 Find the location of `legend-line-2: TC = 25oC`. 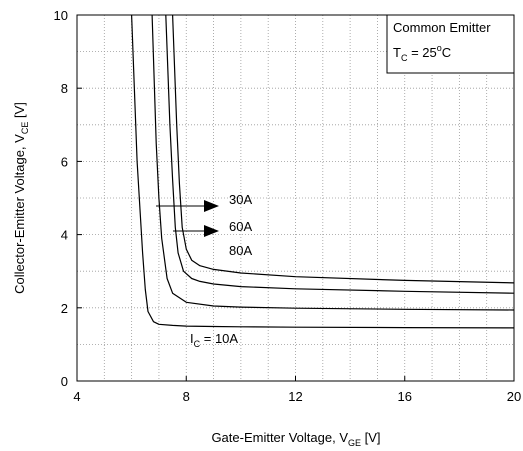

legend-line-2: TC = 25oC is located at coordinates (422, 53).